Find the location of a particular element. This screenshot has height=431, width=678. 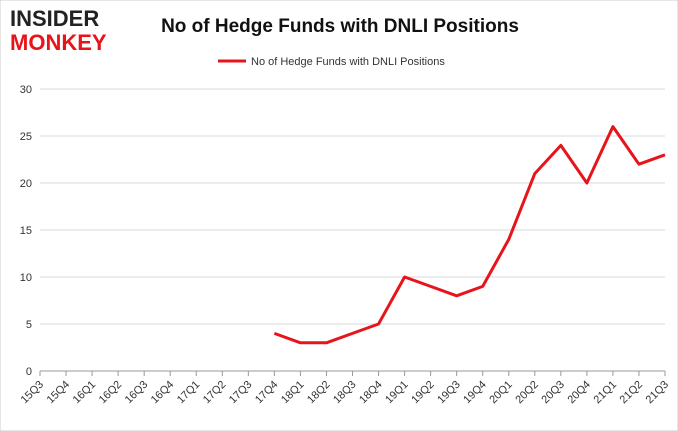

y-tick-label: 30 is located at coordinates (26, 90).